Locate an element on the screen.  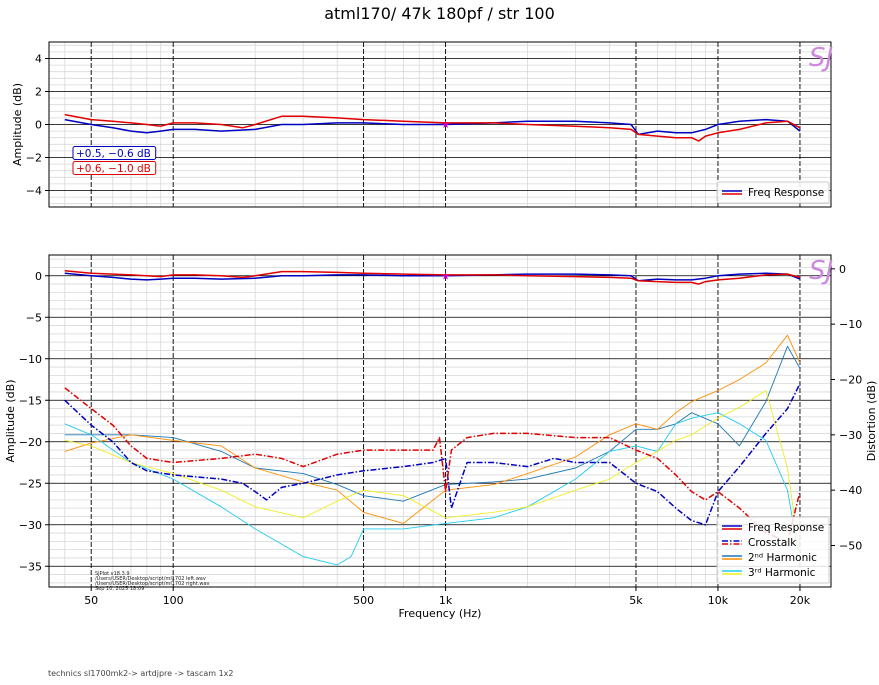
y-tick-label: −2 is located at coordinates (34, 158).